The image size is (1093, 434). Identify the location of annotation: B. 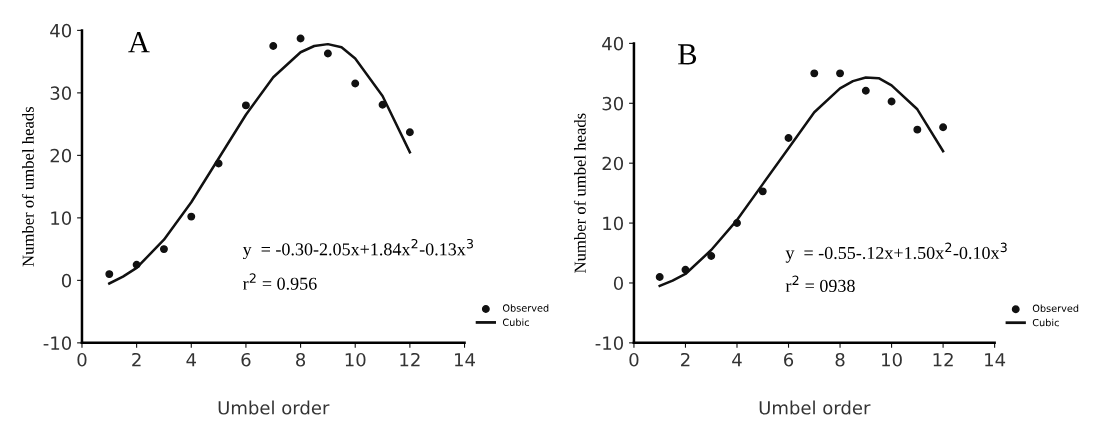
(687, 54).